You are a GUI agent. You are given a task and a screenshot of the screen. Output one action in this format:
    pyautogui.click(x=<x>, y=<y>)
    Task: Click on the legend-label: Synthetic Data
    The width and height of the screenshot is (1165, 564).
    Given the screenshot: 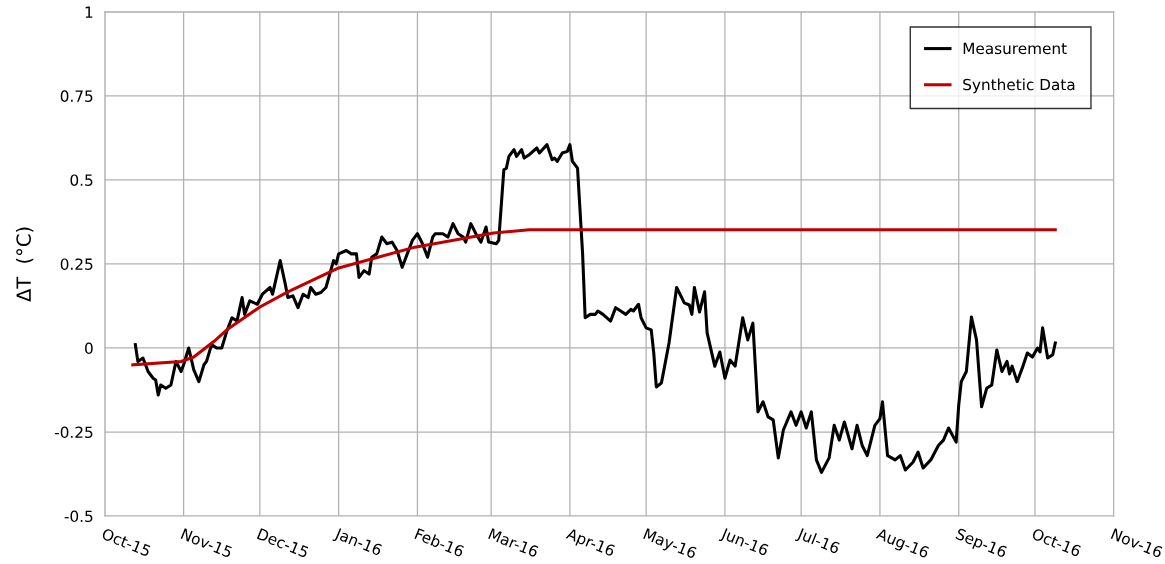 What is the action you would take?
    pyautogui.click(x=1019, y=86)
    